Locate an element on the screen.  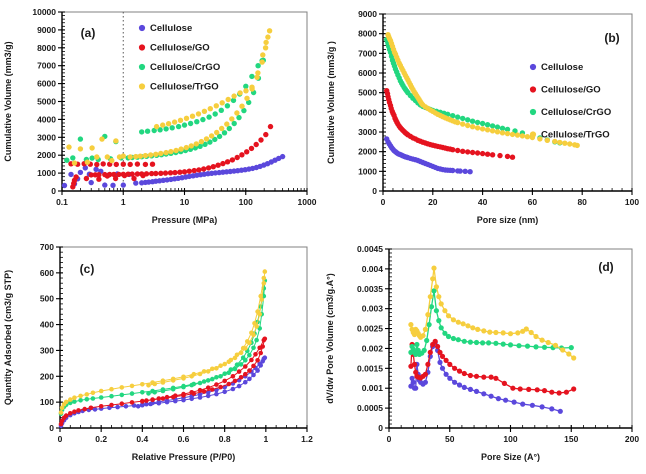
legend-marker-cellulose is located at coordinates (533, 67).